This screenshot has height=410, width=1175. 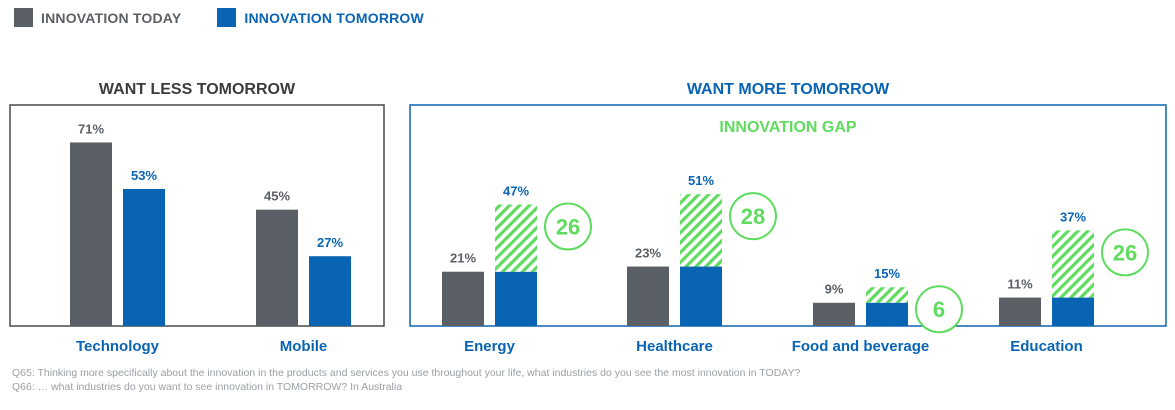 What do you see at coordinates (197, 89) in the screenshot?
I see `panel-title-less: WANT LESS TOMORROW` at bounding box center [197, 89].